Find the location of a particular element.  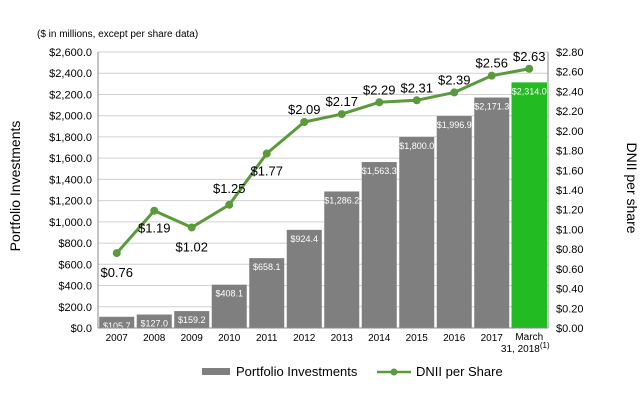

left-tick-label: $800.0 is located at coordinates (75, 244).